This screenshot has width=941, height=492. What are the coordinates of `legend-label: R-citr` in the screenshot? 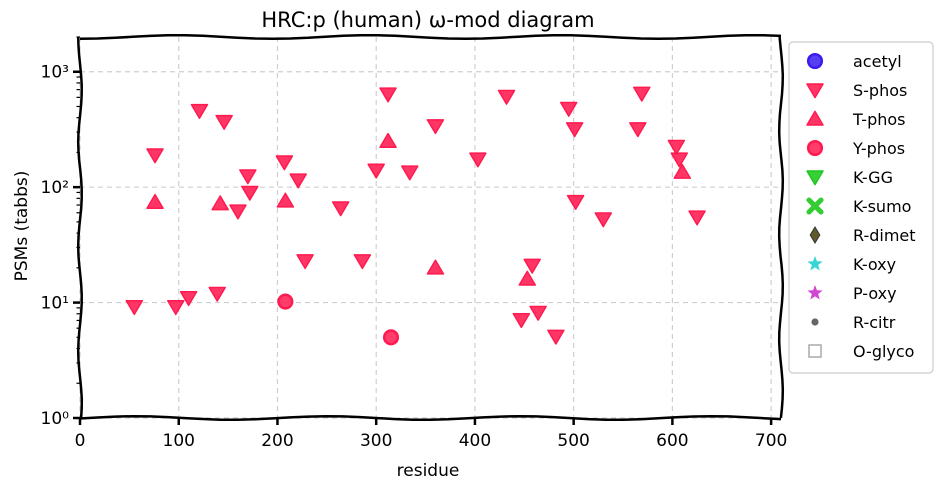 It's located at (874, 322).